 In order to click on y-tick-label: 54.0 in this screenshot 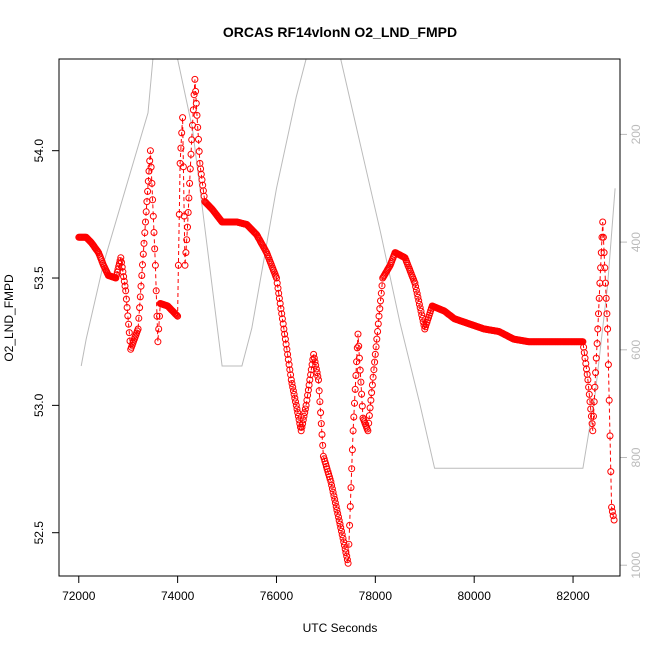, I will do `click(39, 151)`.